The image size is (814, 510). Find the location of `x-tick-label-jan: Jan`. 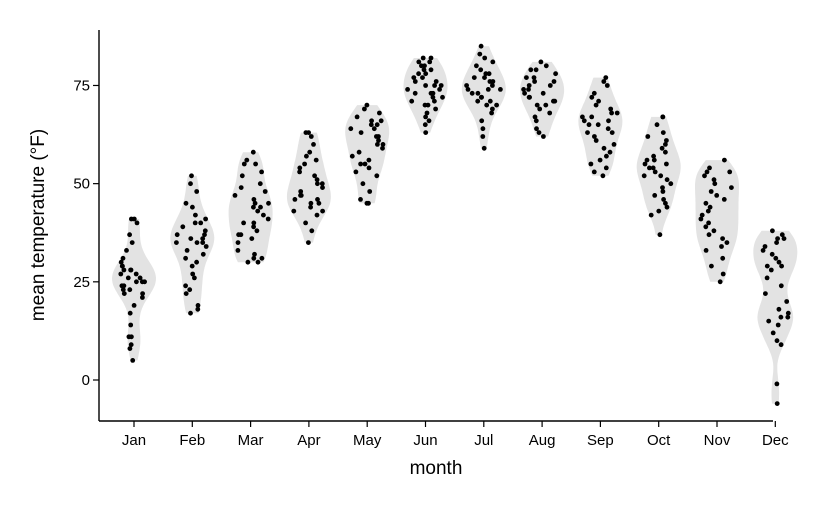

x-tick-label-jan: Jan is located at coordinates (134, 440).